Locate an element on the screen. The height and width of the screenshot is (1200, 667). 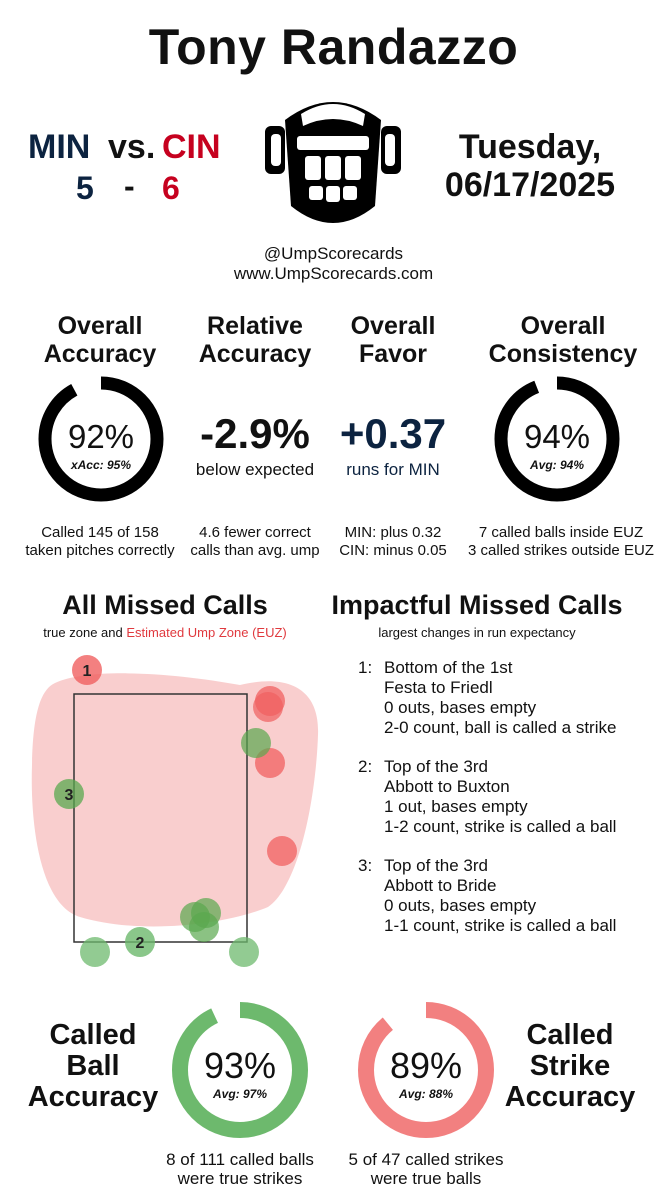
impactful-num: 3: is located at coordinates (365, 865).